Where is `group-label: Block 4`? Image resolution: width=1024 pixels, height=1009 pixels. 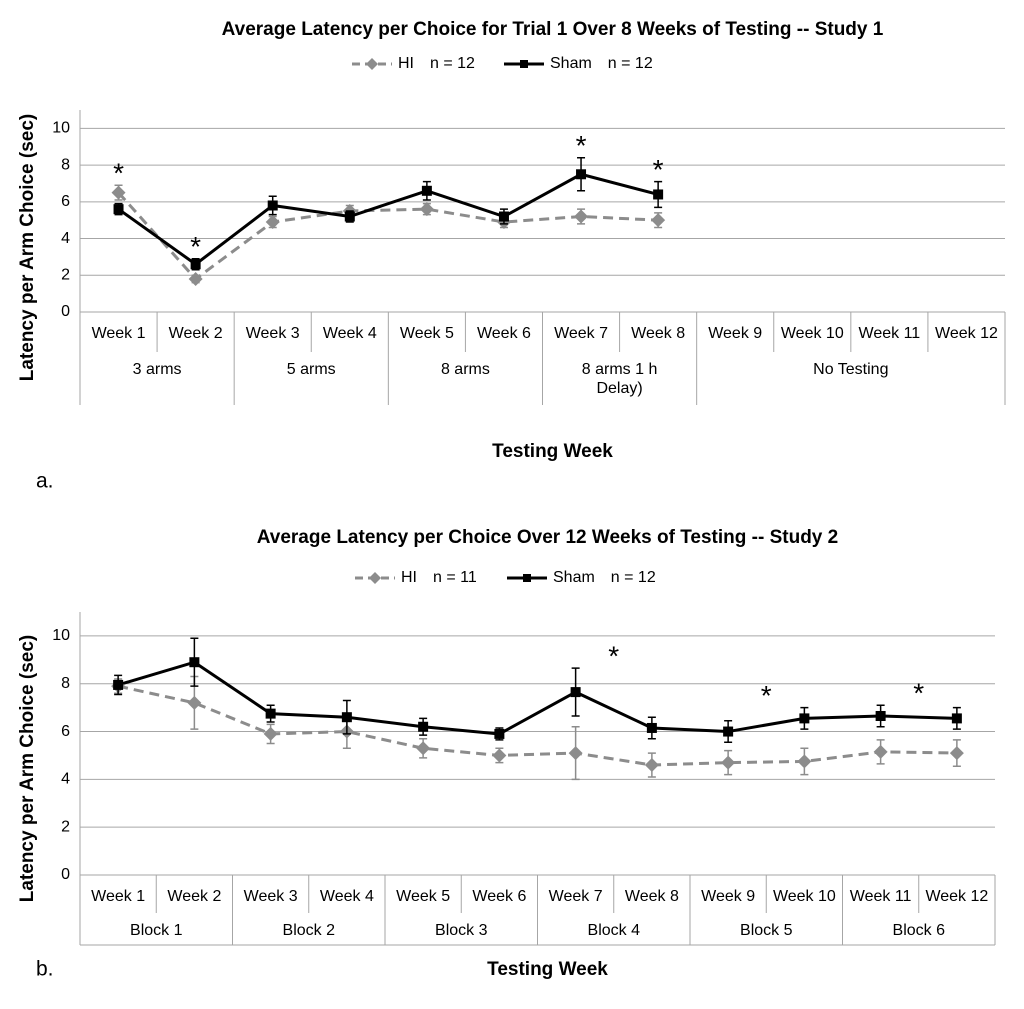
group-label: Block 4 is located at coordinates (613, 930).